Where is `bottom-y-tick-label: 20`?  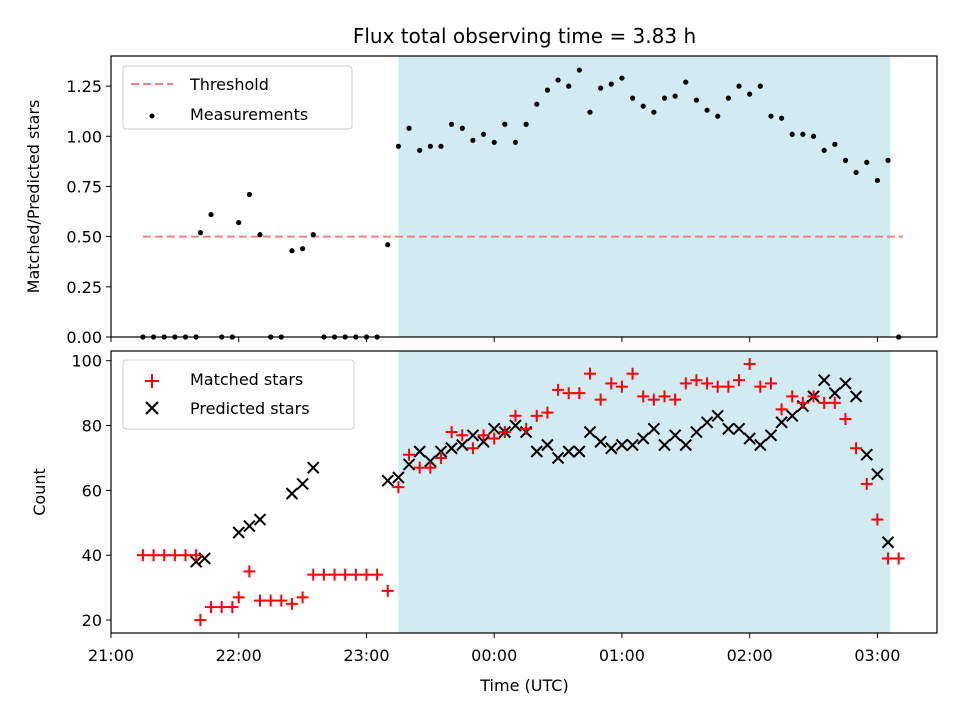 bottom-y-tick-label: 20 is located at coordinates (92, 620).